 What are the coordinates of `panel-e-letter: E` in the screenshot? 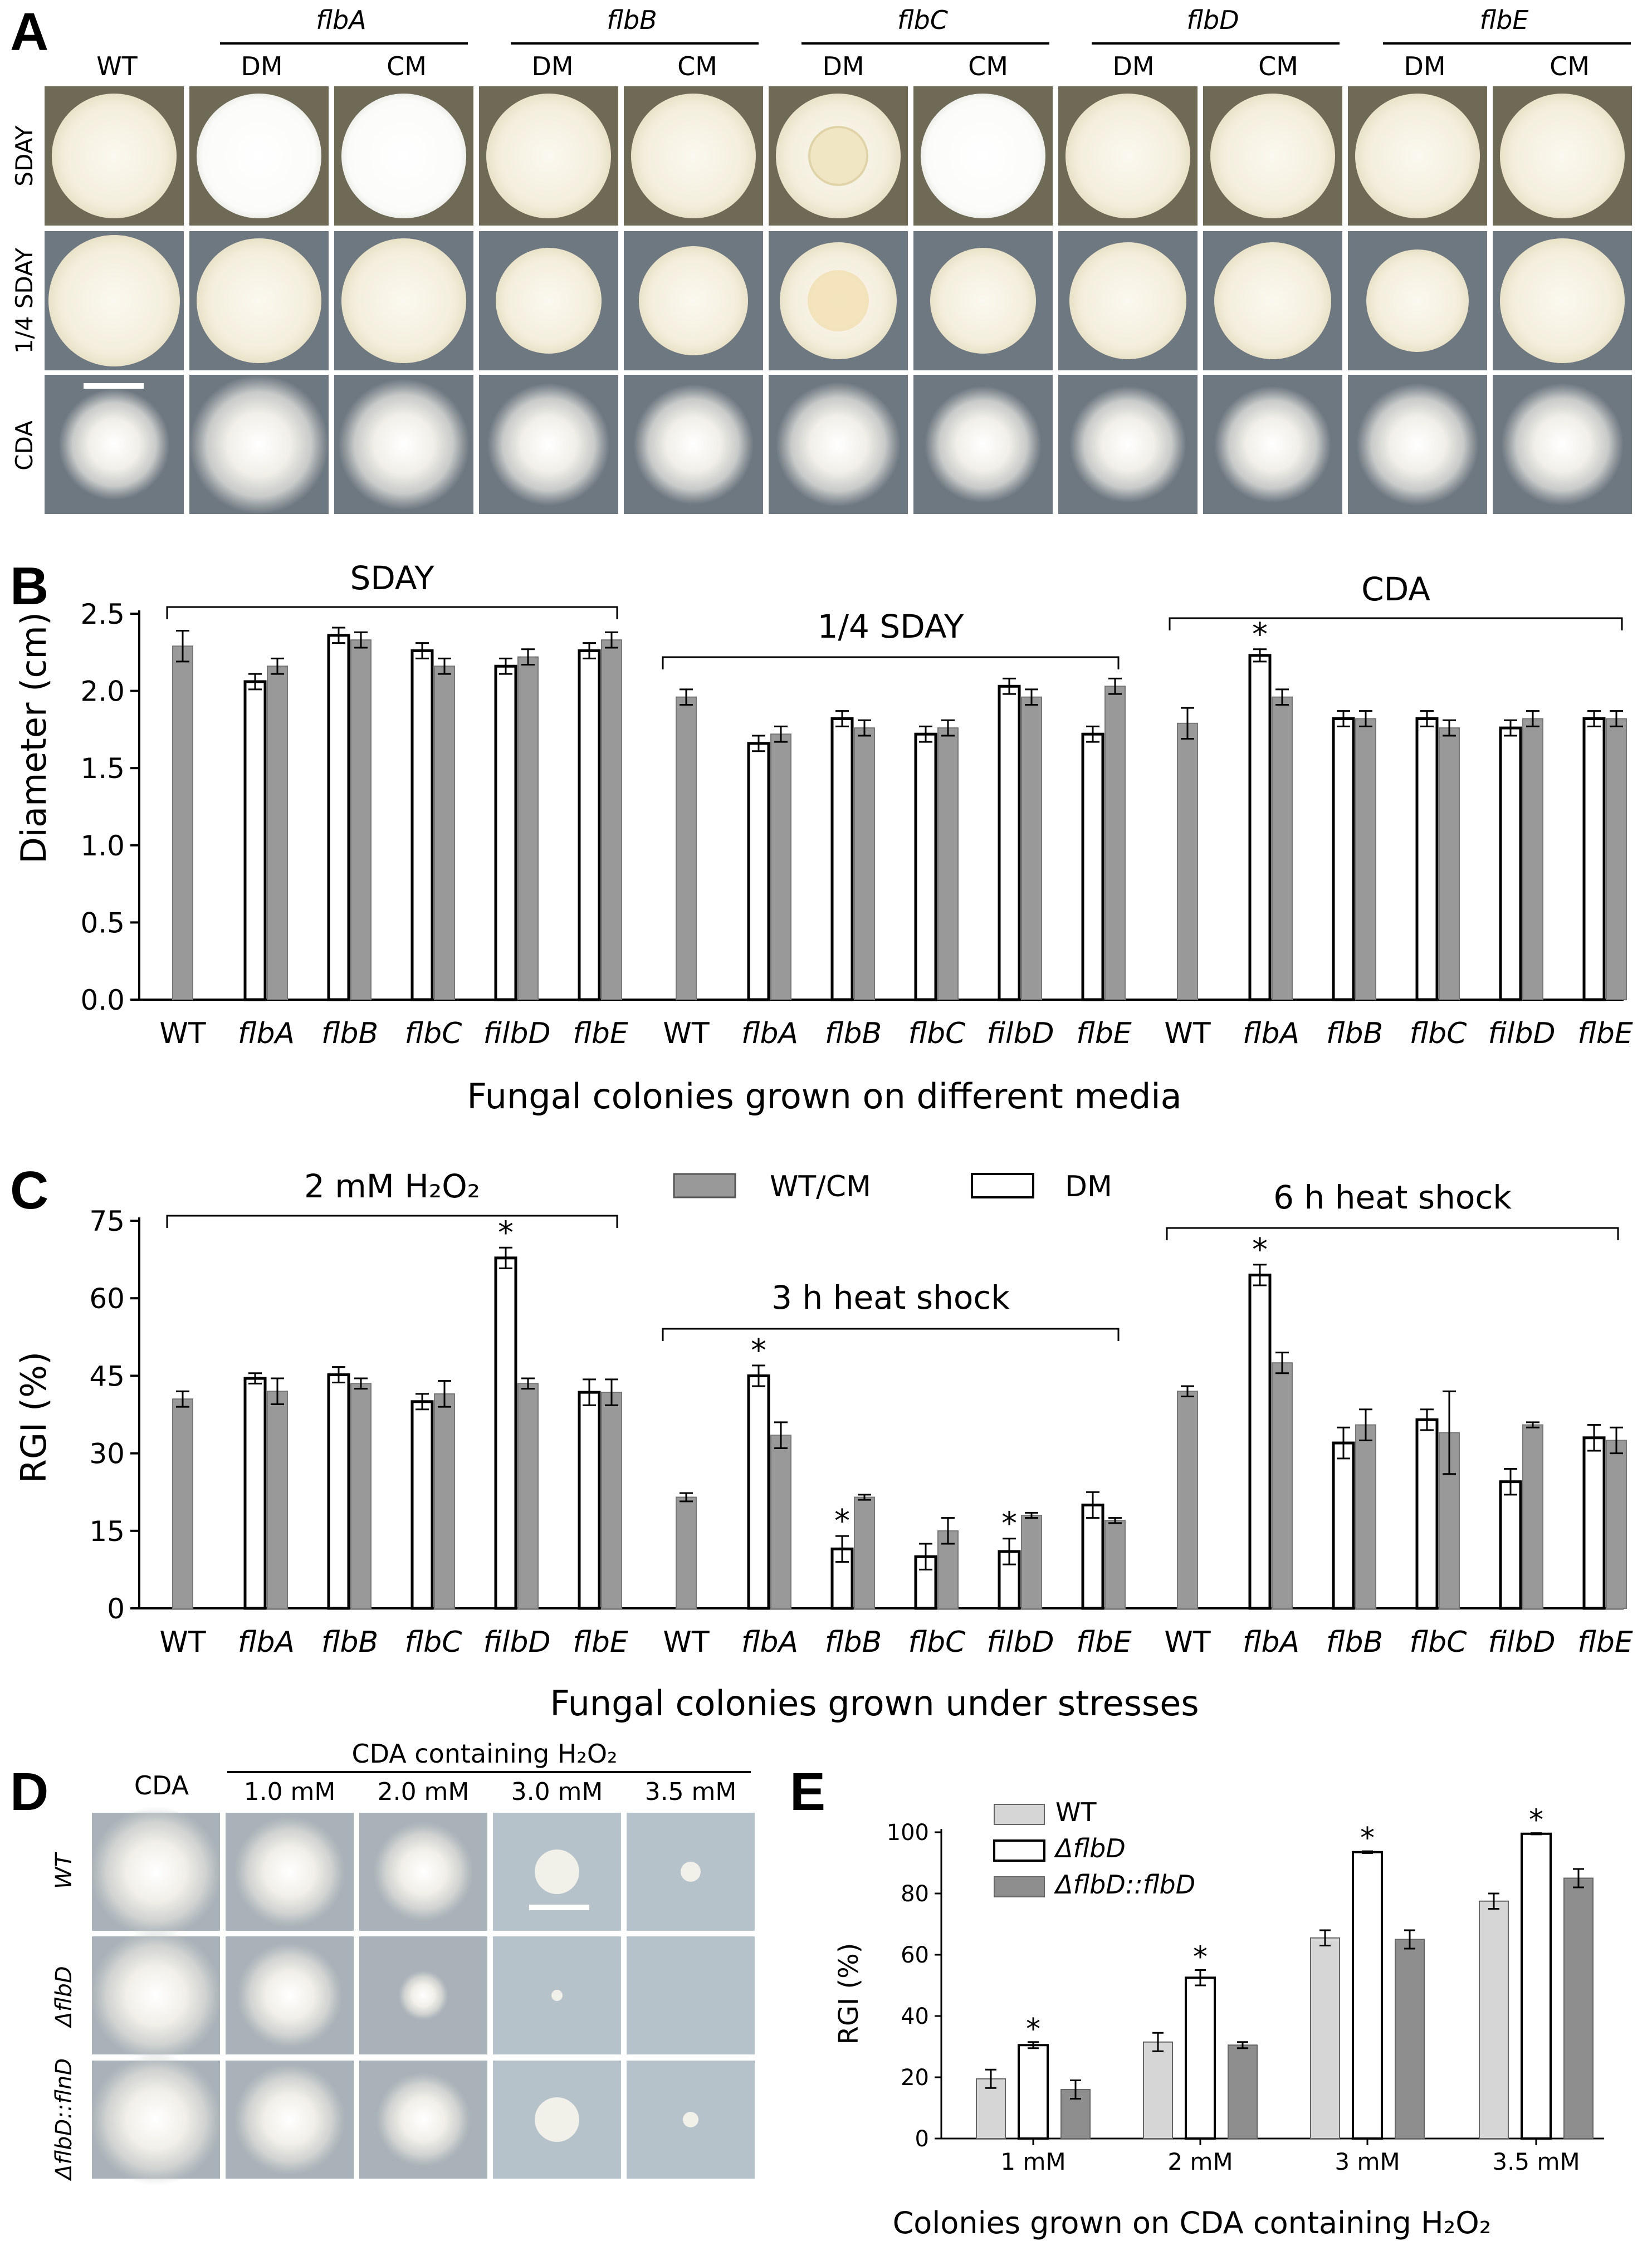 It's located at (807, 1792).